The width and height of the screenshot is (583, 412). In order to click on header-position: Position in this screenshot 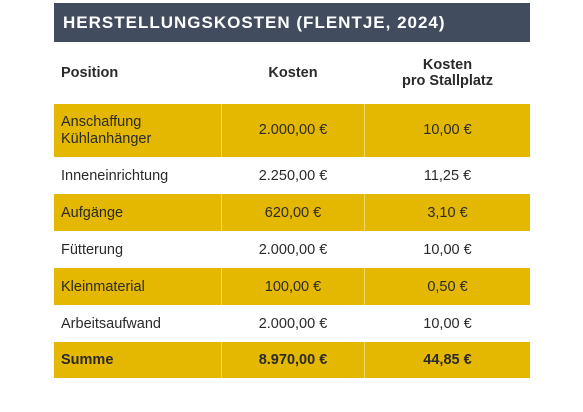, I will do `click(90, 73)`.